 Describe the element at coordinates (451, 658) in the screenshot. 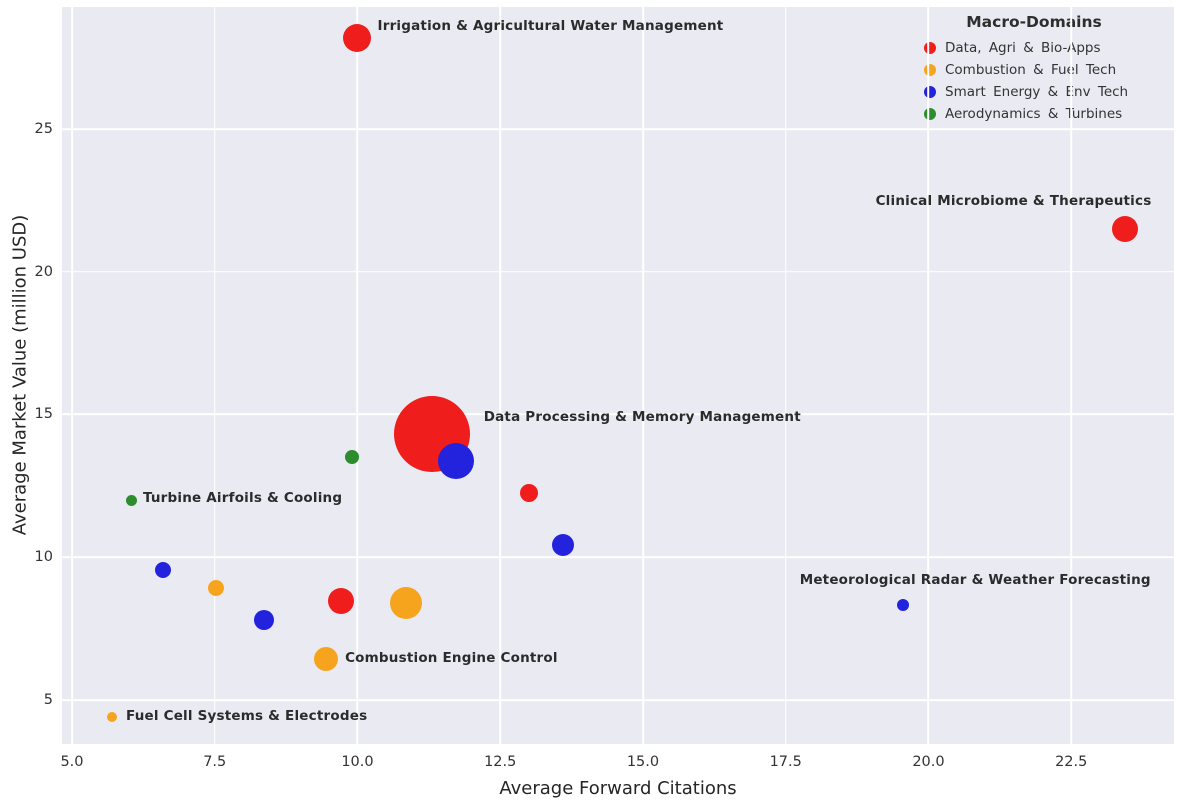

I see `point-label: Combustion Engine Control` at that location.